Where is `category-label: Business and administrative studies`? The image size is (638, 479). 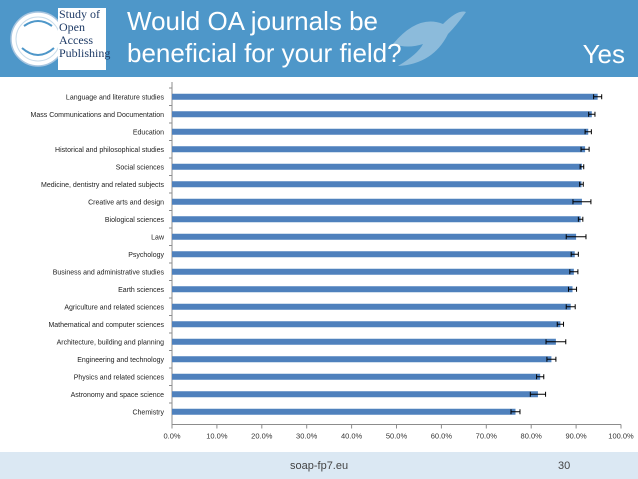
category-label: Business and administrative studies is located at coordinates (109, 272).